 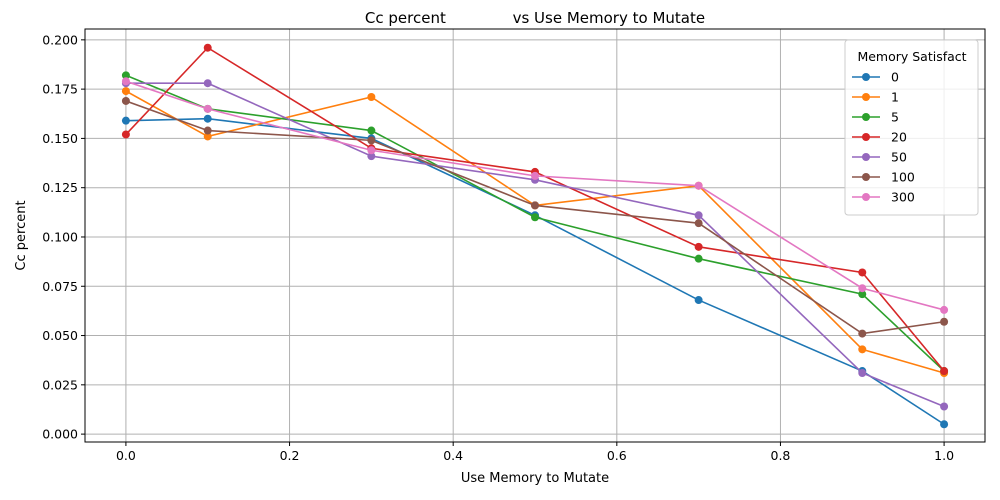 What do you see at coordinates (875, 77) in the screenshot?
I see `legend-item: 0` at bounding box center [875, 77].